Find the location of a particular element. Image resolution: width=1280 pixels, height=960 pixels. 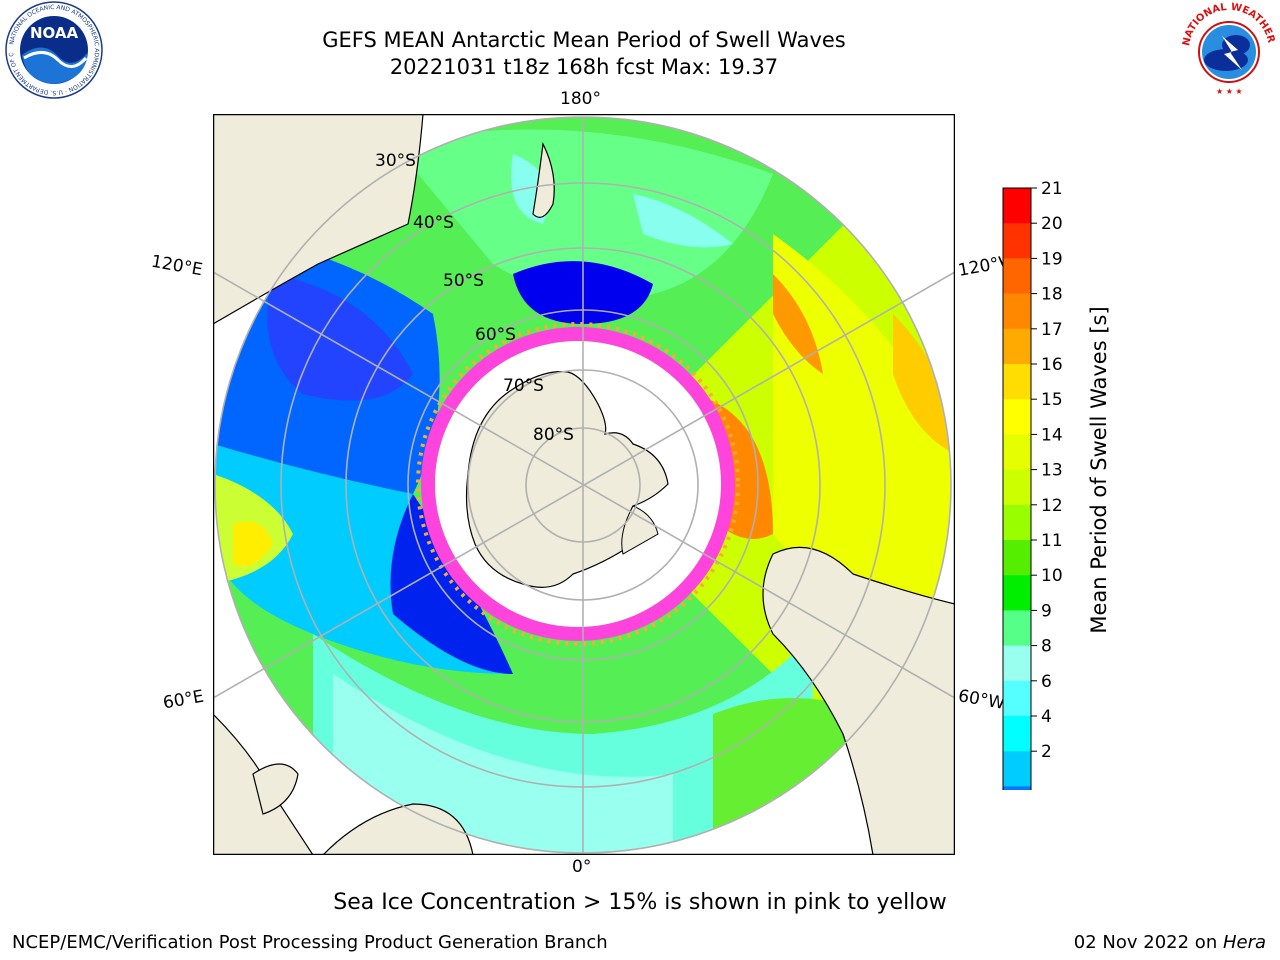

colorbar-tick-label: 2 is located at coordinates (1046, 752).